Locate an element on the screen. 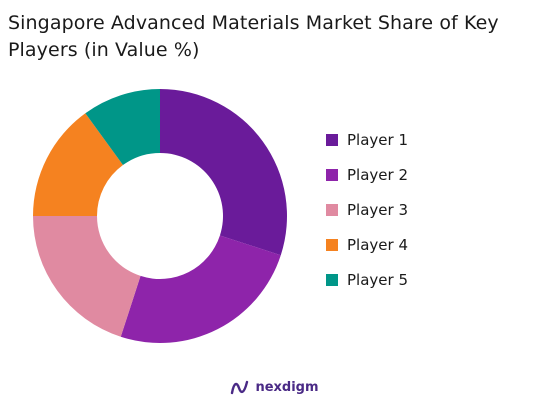  legend-item: Player 1 is located at coordinates (367, 139).